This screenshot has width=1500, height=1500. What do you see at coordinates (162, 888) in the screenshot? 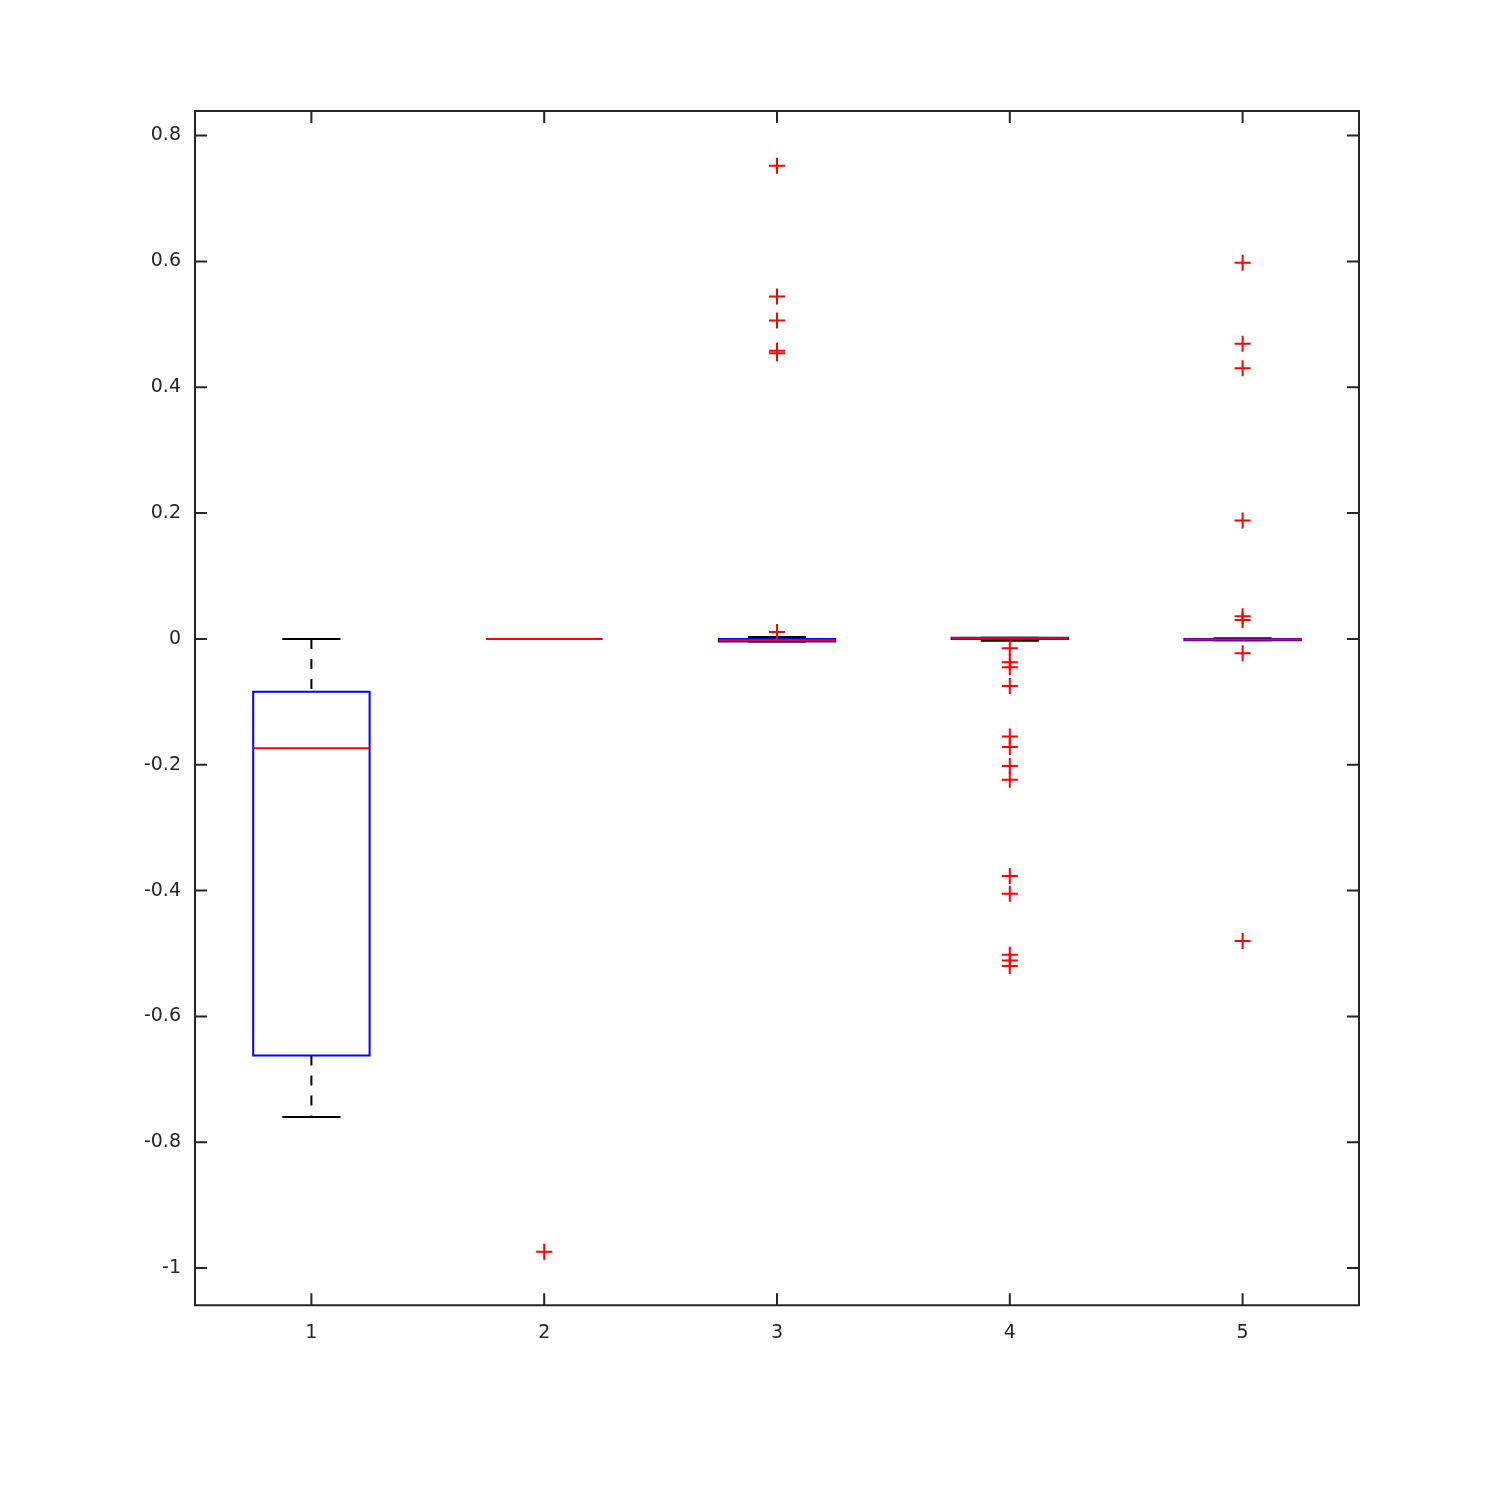
I see `y-tick-label: -0.4` at bounding box center [162, 888].